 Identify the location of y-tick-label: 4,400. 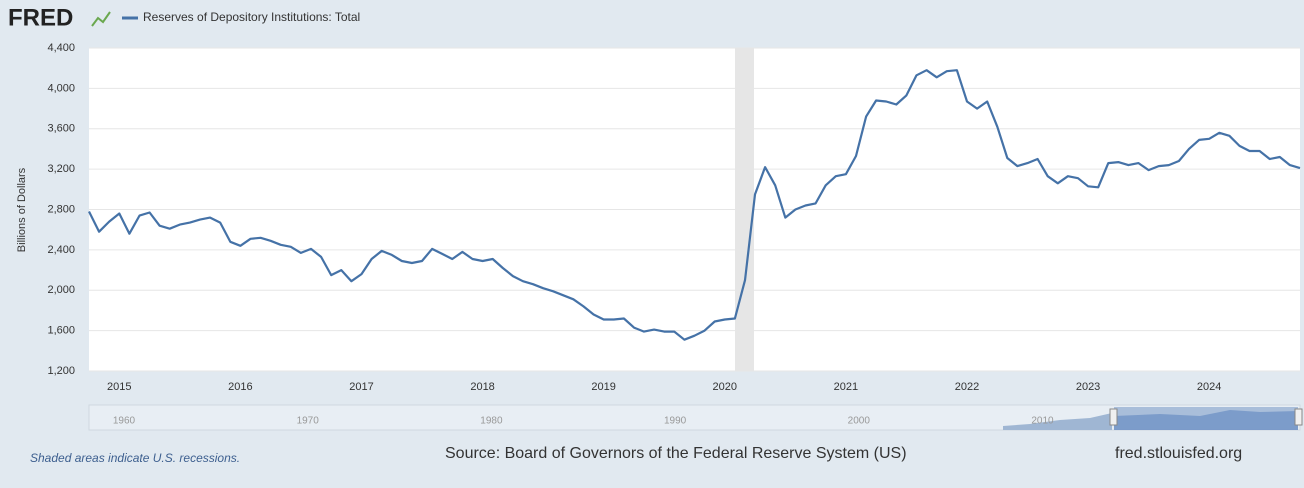
(61, 48).